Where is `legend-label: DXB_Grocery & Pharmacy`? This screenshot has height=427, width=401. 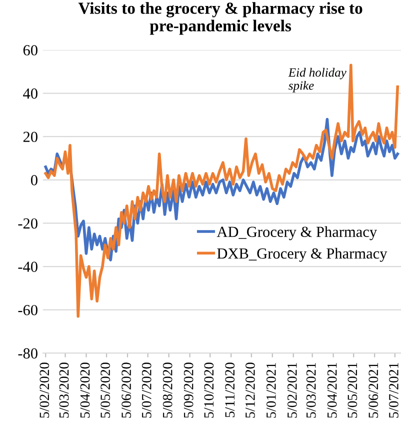 legend-label: DXB_Grocery & Pharmacy is located at coordinates (302, 255).